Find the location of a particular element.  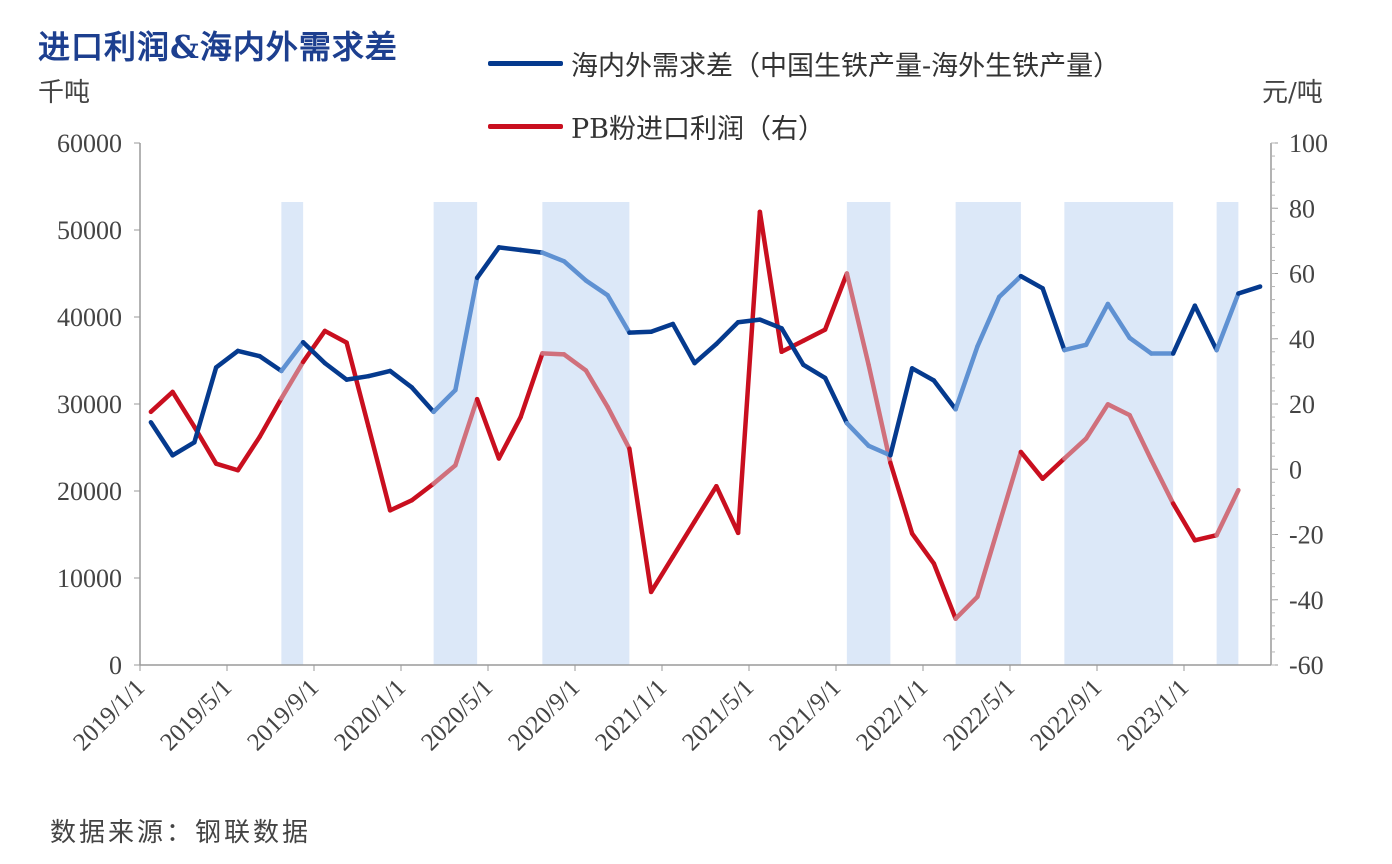

x-tick-label: 2022/5/1 is located at coordinates (979, 715).